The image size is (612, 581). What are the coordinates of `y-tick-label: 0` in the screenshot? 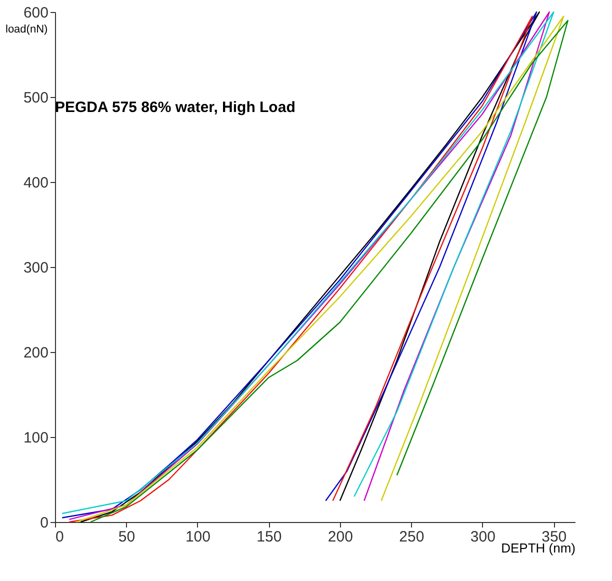 It's located at (44, 523).